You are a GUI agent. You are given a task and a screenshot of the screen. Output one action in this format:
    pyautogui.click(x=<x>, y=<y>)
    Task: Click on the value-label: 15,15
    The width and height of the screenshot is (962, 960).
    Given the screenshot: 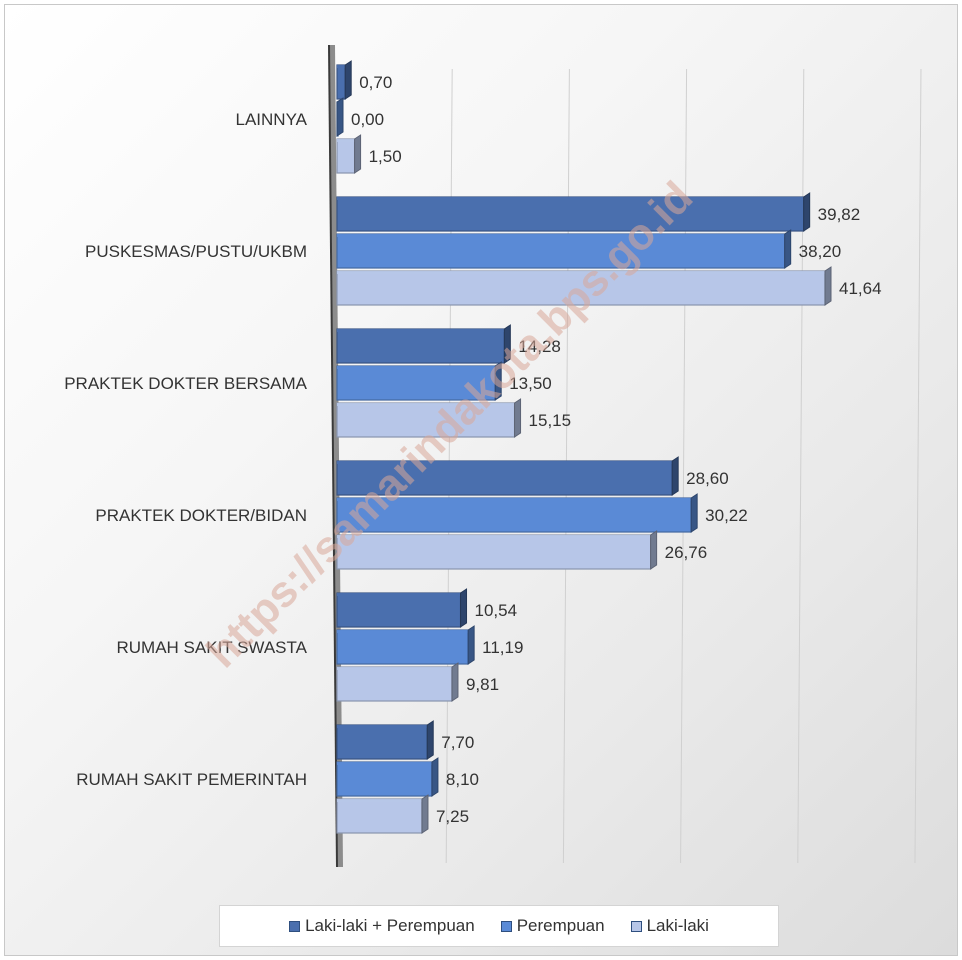 What is the action you would take?
    pyautogui.click(x=550, y=420)
    